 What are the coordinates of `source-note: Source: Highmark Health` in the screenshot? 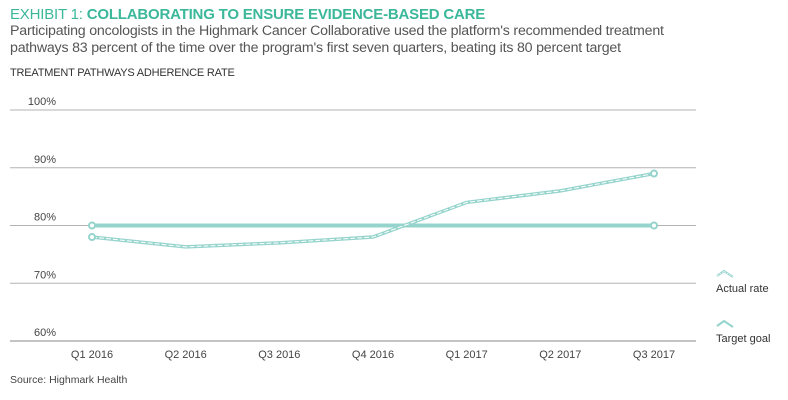 It's located at (68, 380).